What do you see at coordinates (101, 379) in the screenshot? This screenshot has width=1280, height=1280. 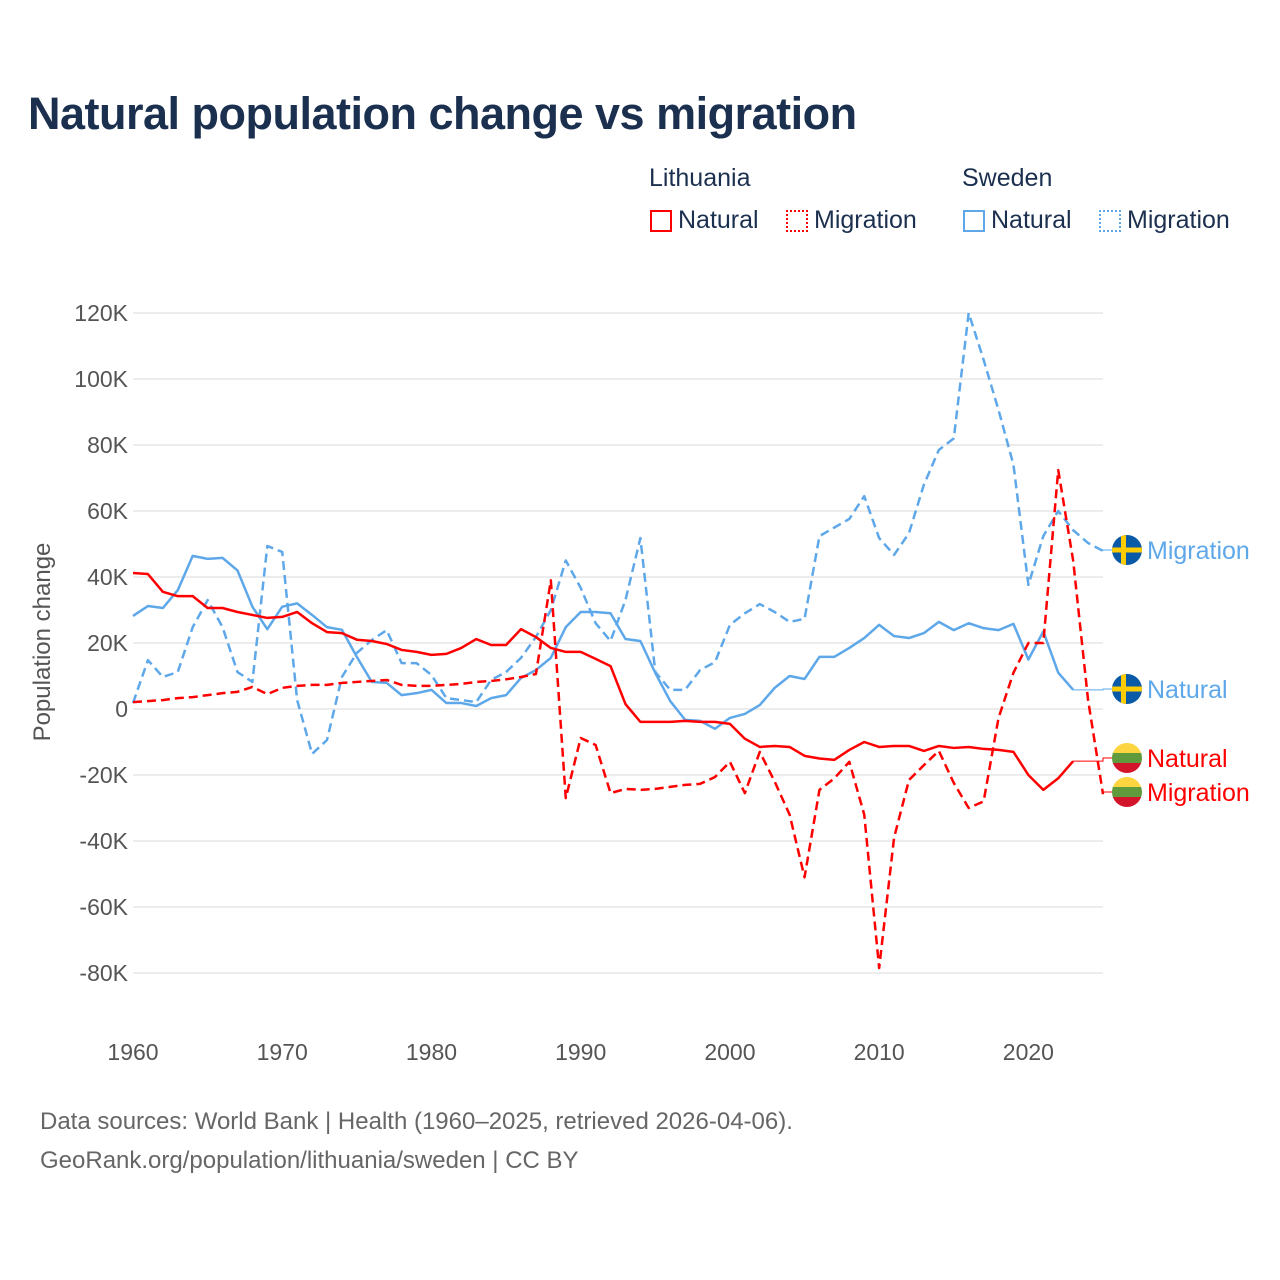 I see `y-tick-label: 100K` at bounding box center [101, 379].